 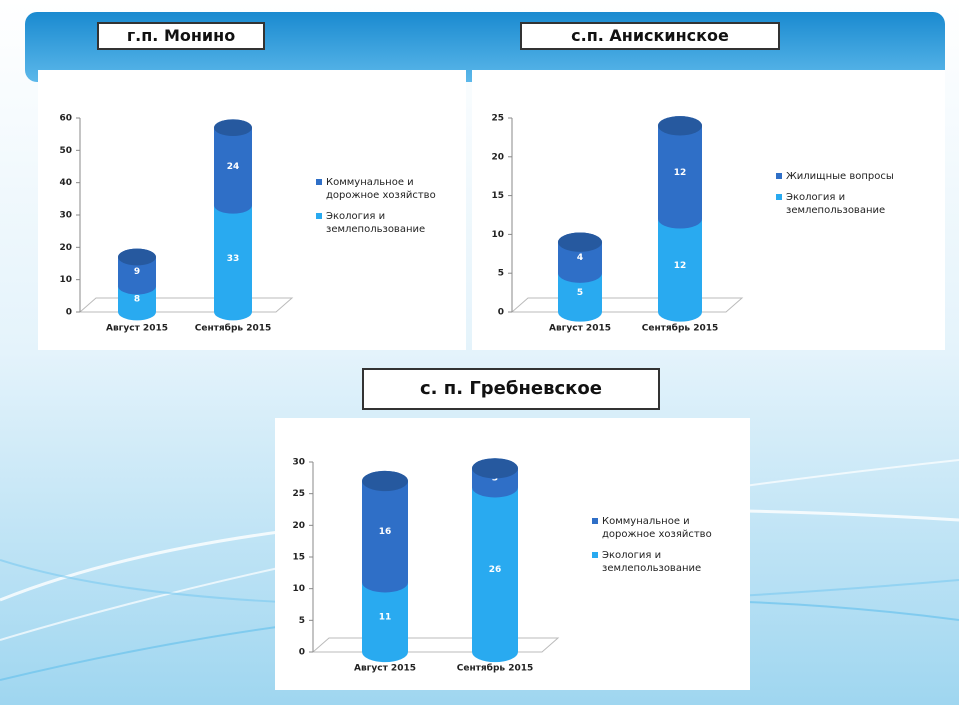 I want to click on data-label: 33, so click(x=233, y=259).